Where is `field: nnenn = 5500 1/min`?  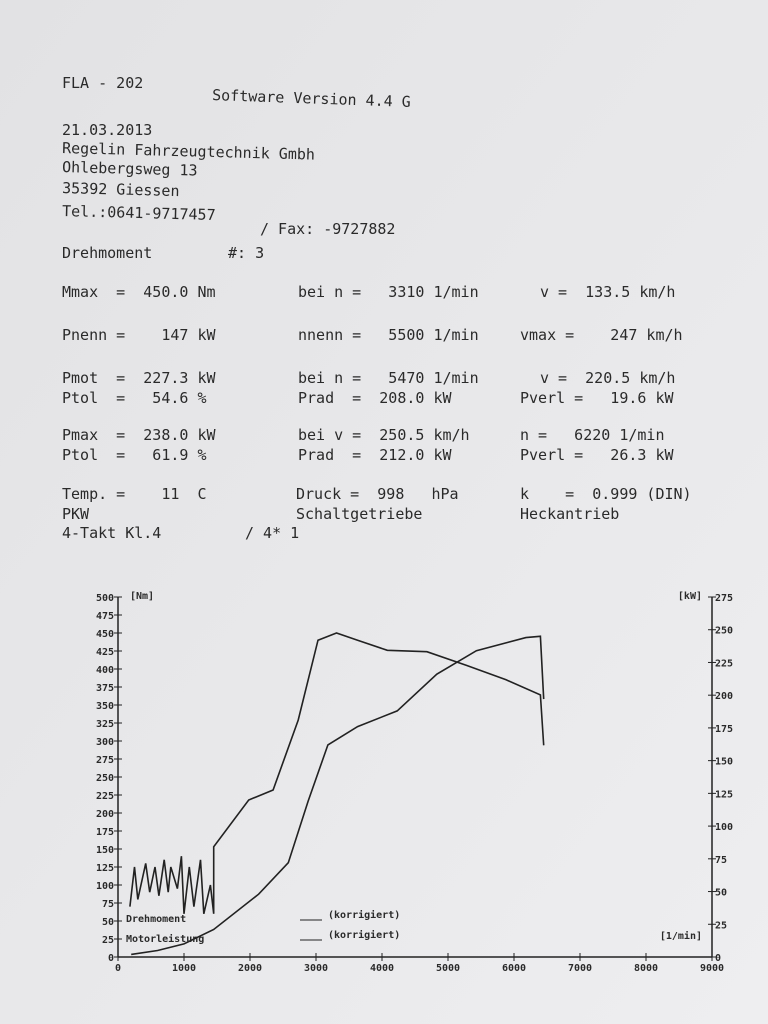 field: nnenn = 5500 1/min is located at coordinates (388, 335).